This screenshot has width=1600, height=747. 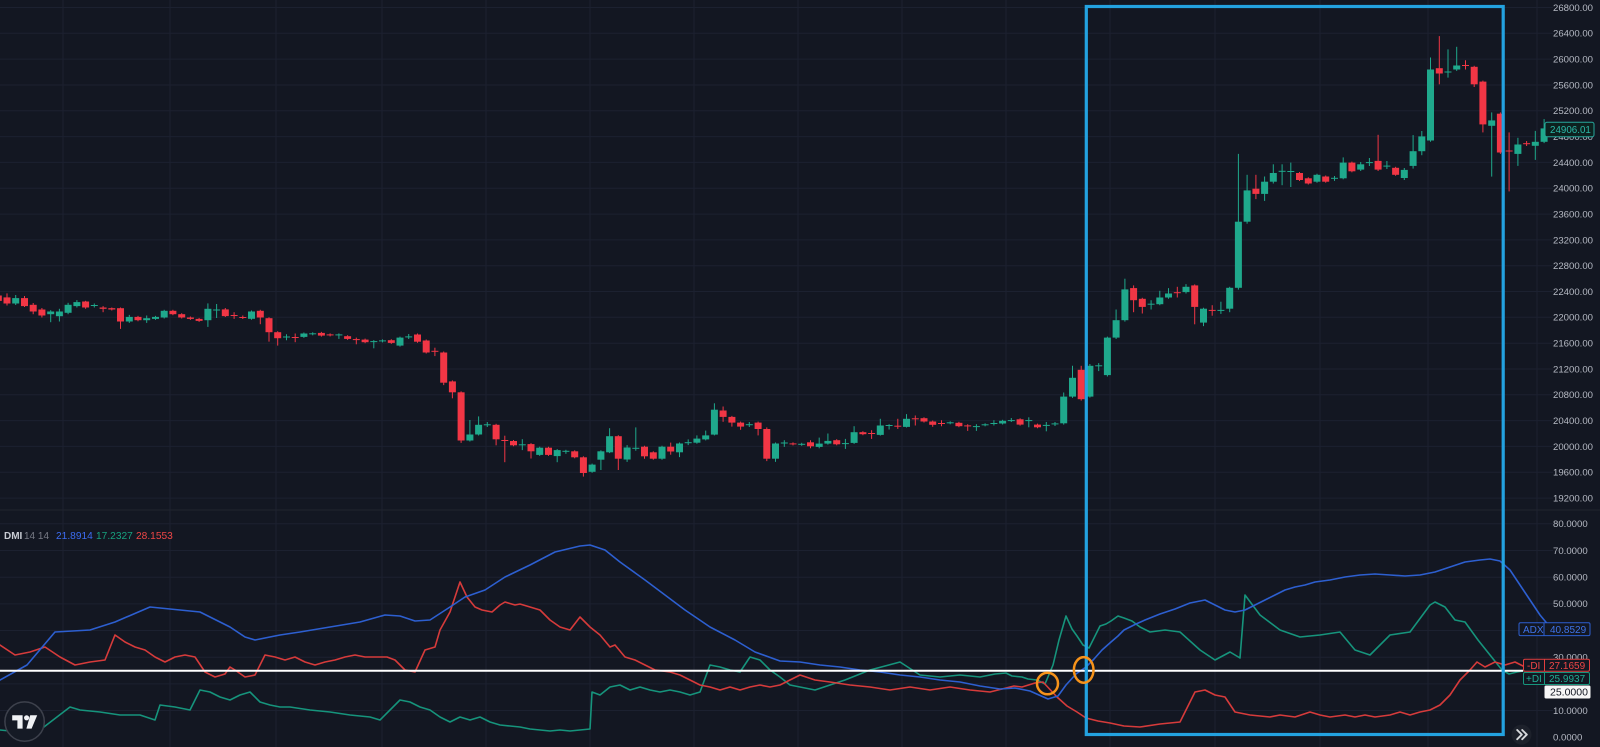 I want to click on svg-text: 80.0000, so click(x=1570, y=524).